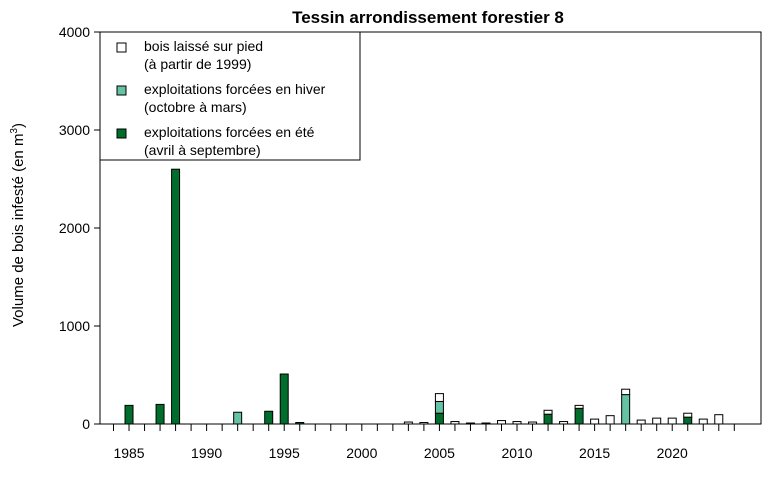  I want to click on bar-2020, so click(672, 421).